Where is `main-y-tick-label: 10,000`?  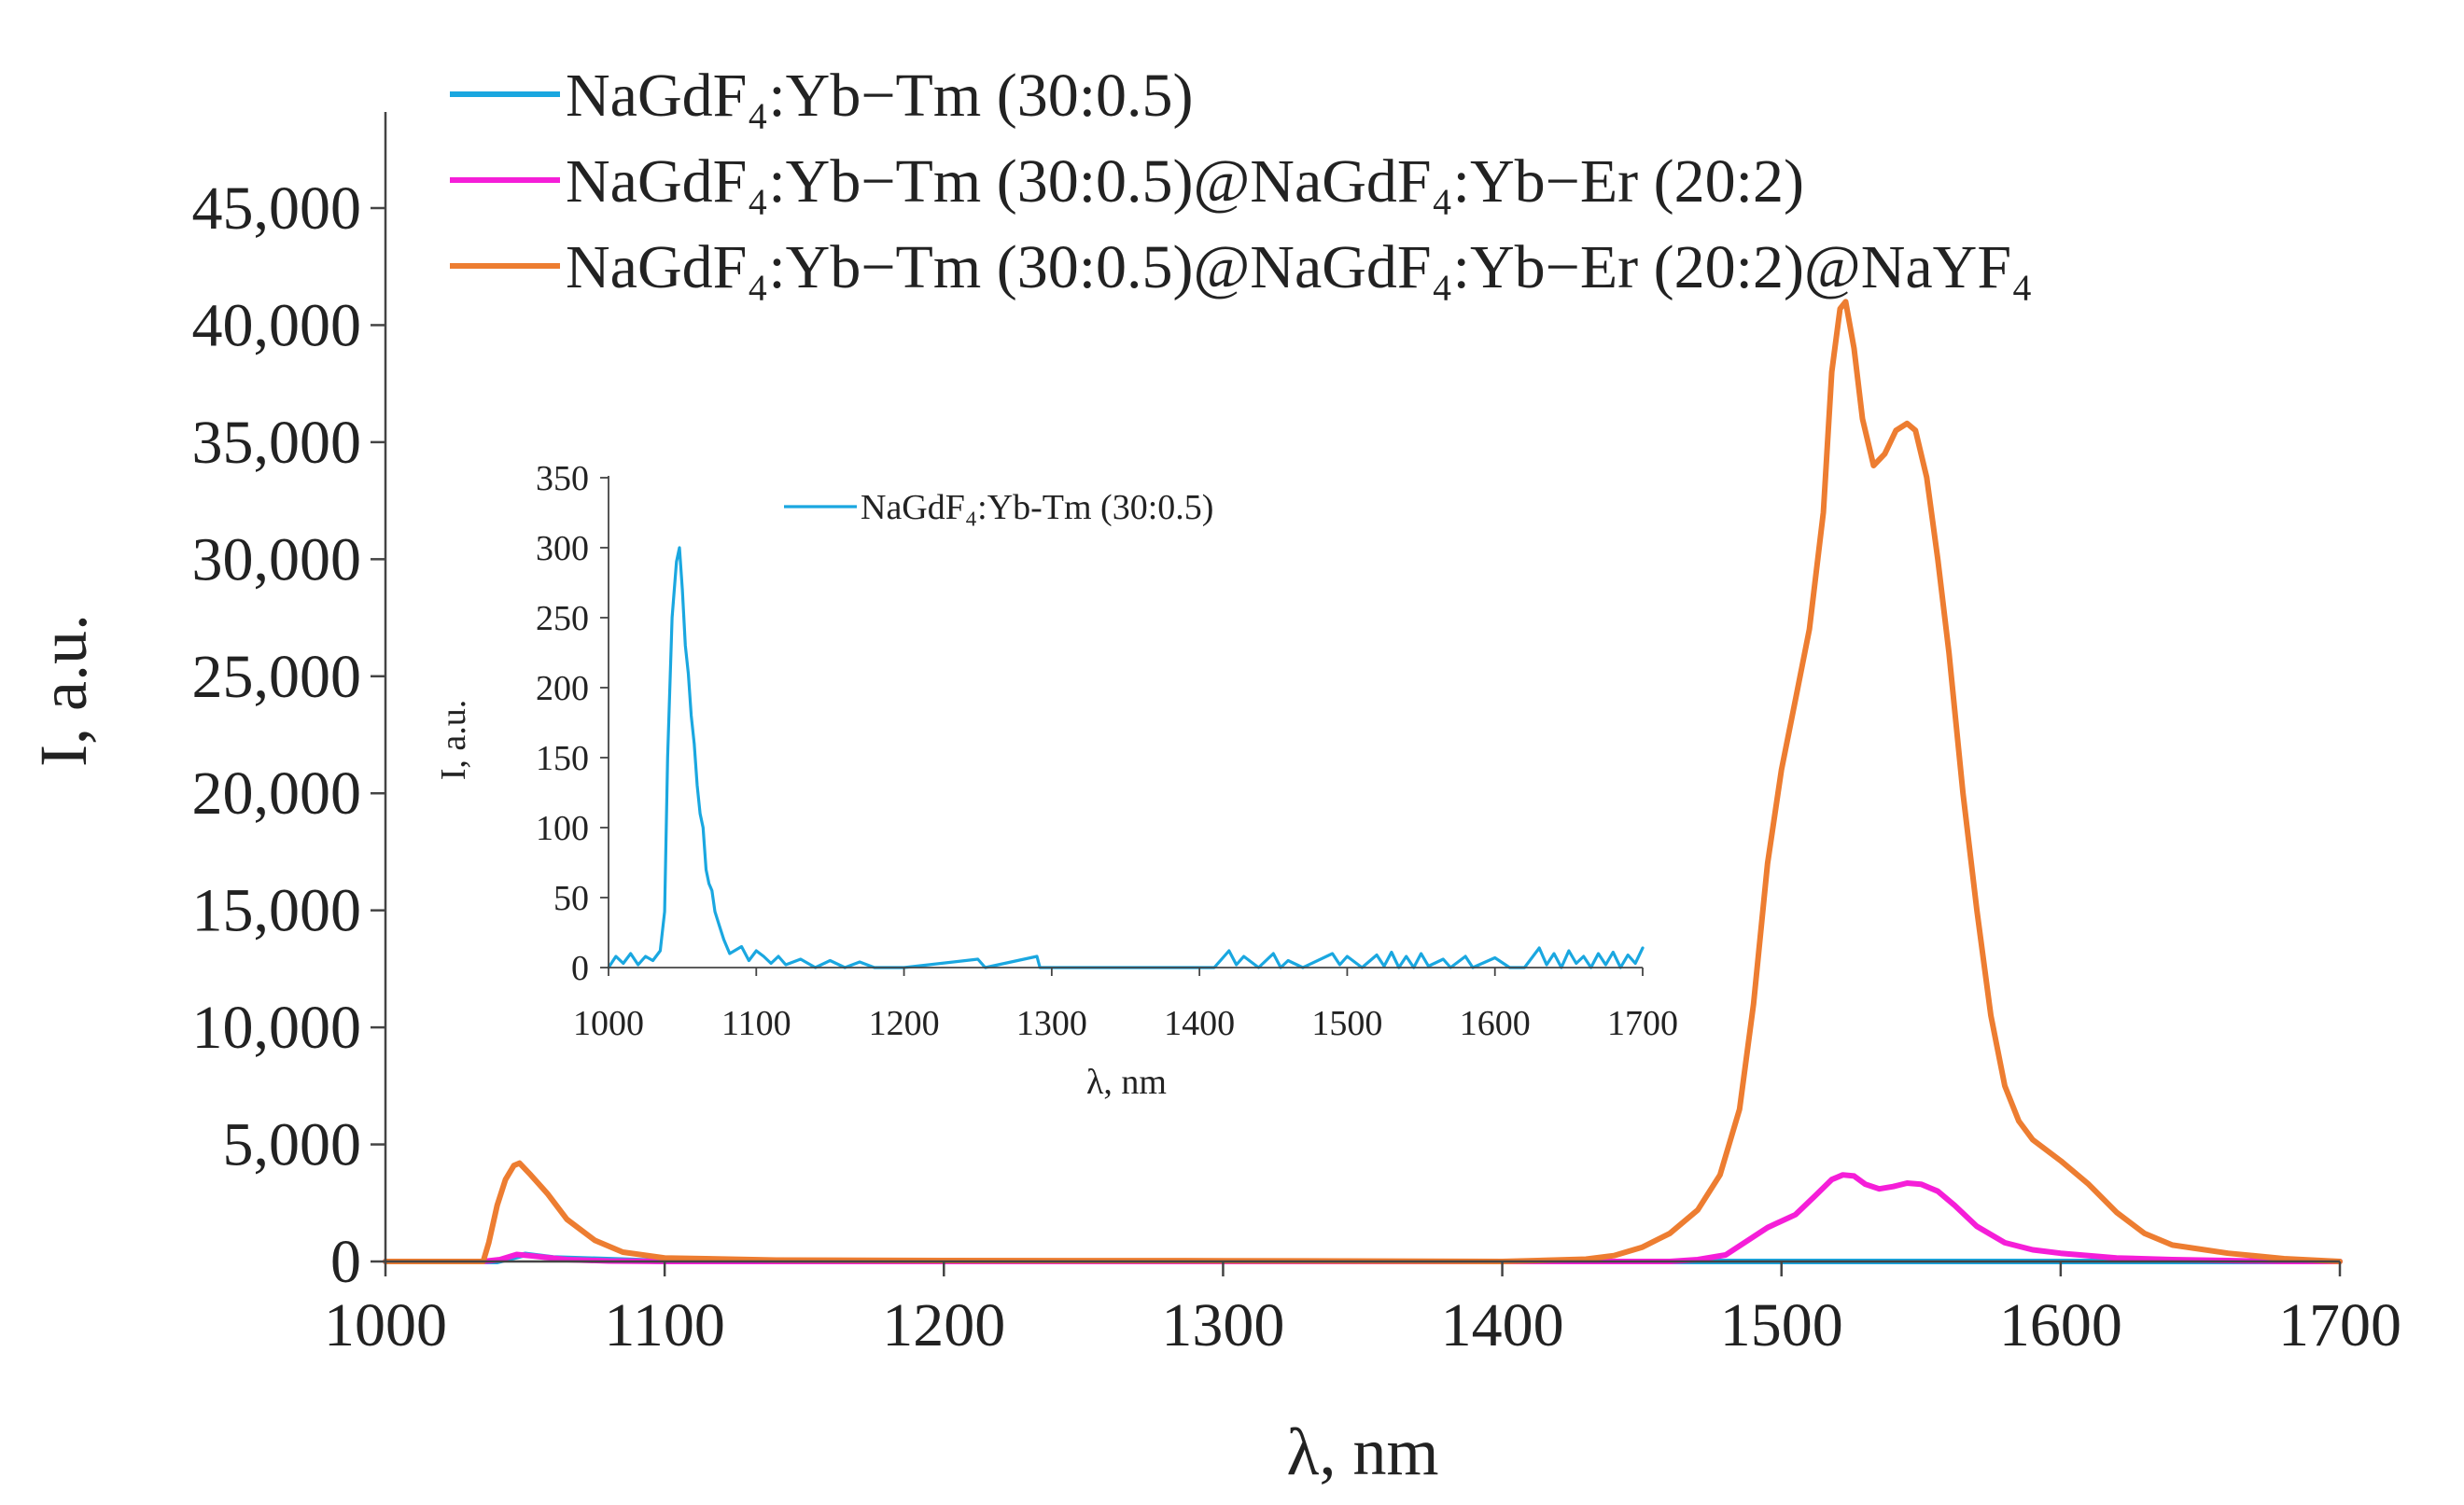
main-y-tick-label: 10,000 is located at coordinates (277, 1028).